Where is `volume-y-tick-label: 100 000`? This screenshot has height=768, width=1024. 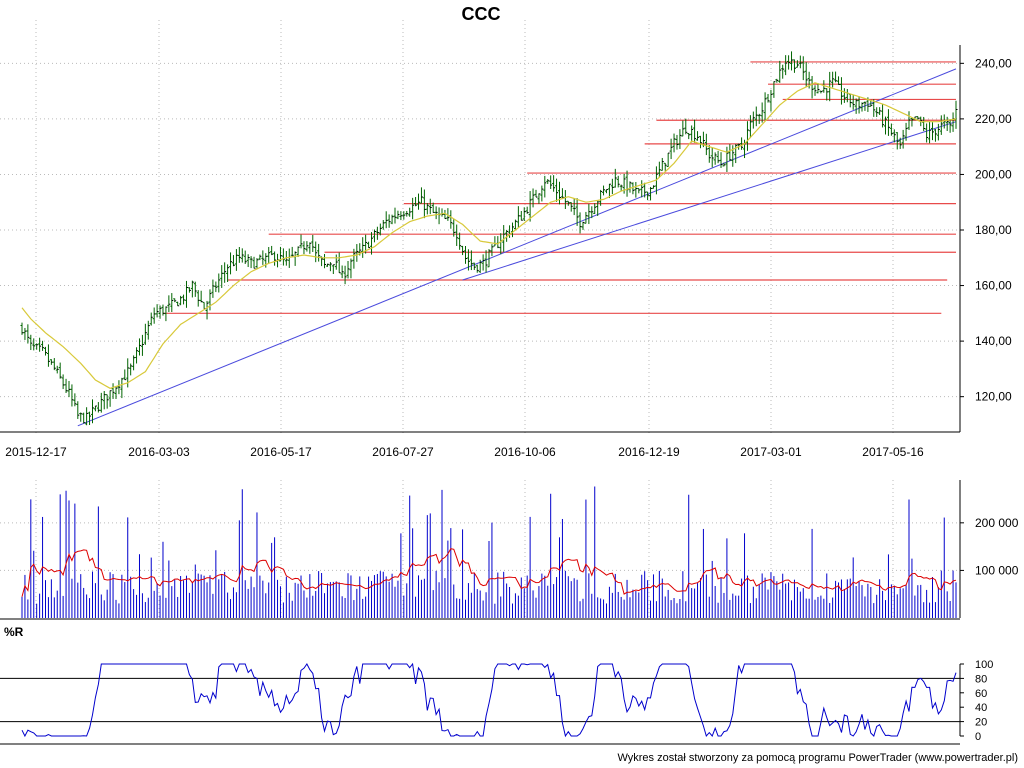
volume-y-tick-label: 100 000 is located at coordinates (997, 570).